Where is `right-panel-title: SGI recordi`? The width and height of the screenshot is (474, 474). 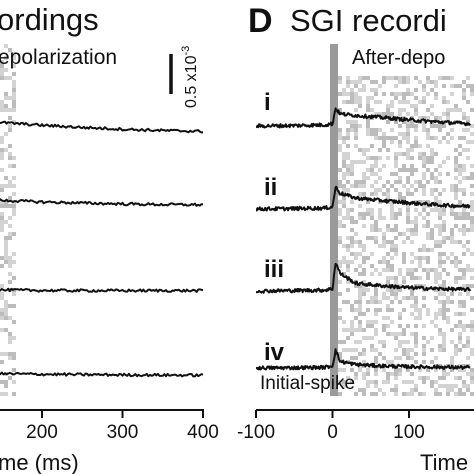 right-panel-title: SGI recordi is located at coordinates (368, 20).